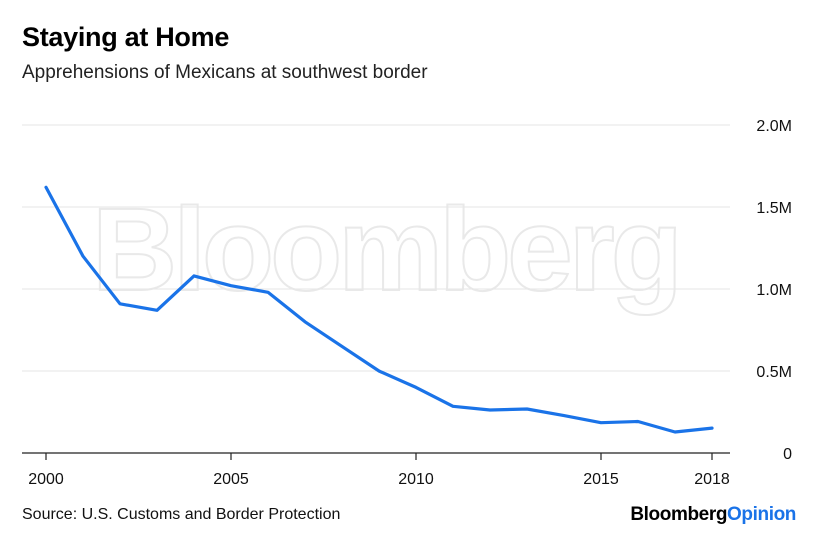 Image resolution: width=814 pixels, height=536 pixels. What do you see at coordinates (679, 514) in the screenshot?
I see `brand-main: Bloomberg` at bounding box center [679, 514].